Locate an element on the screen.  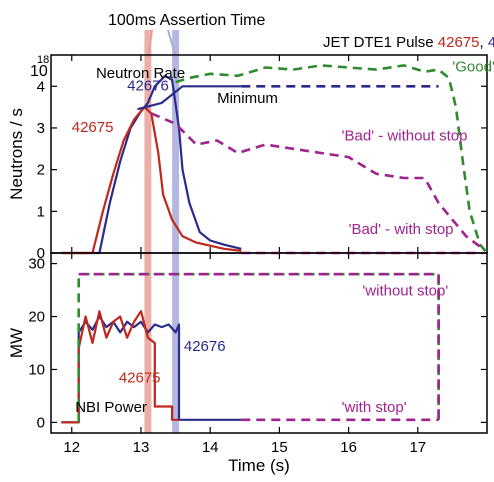
xtick-label: 17 is located at coordinates (417, 447).